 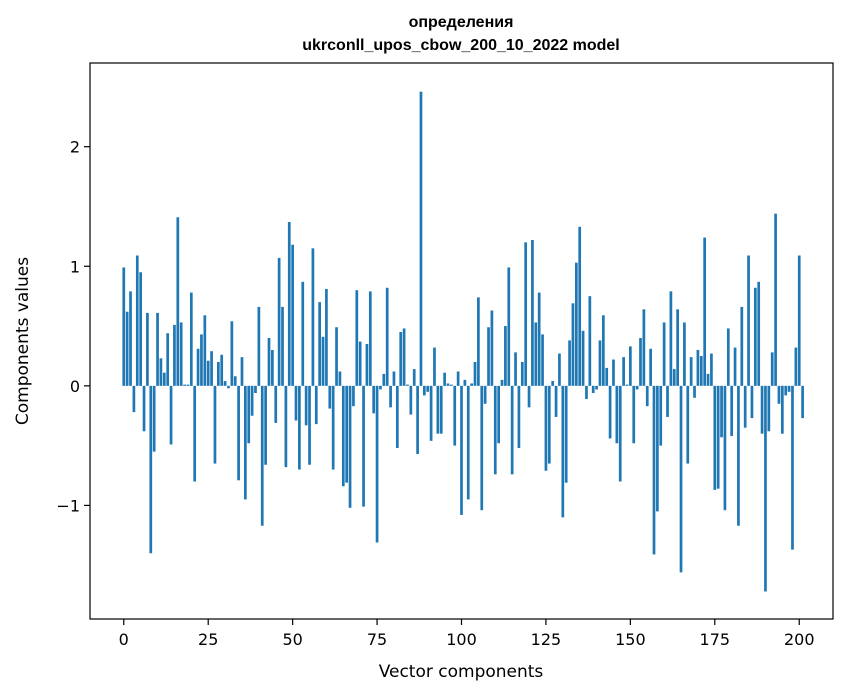 I want to click on x-tick-label-7: 175, so click(x=715, y=639).